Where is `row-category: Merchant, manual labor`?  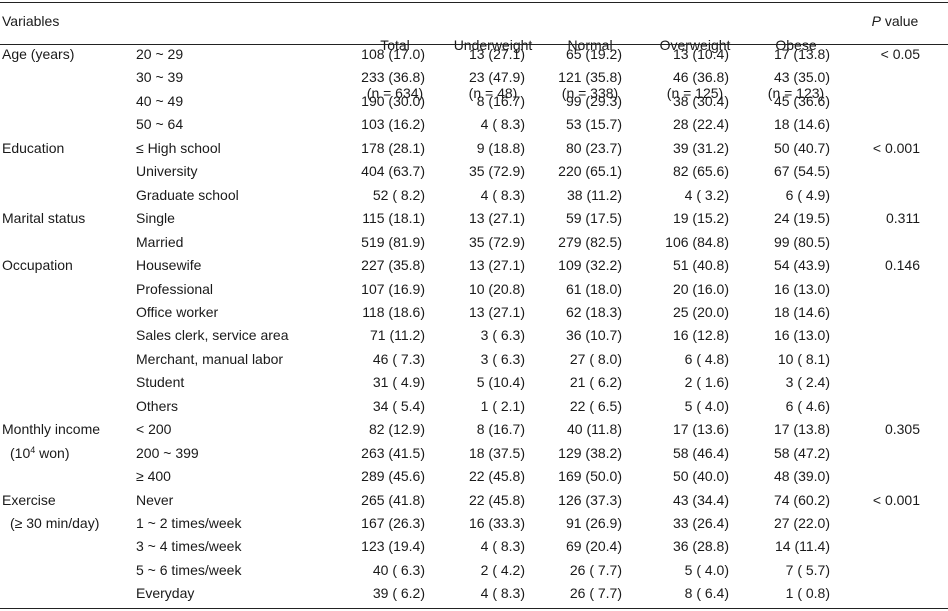
row-category: Merchant, manual labor is located at coordinates (210, 358).